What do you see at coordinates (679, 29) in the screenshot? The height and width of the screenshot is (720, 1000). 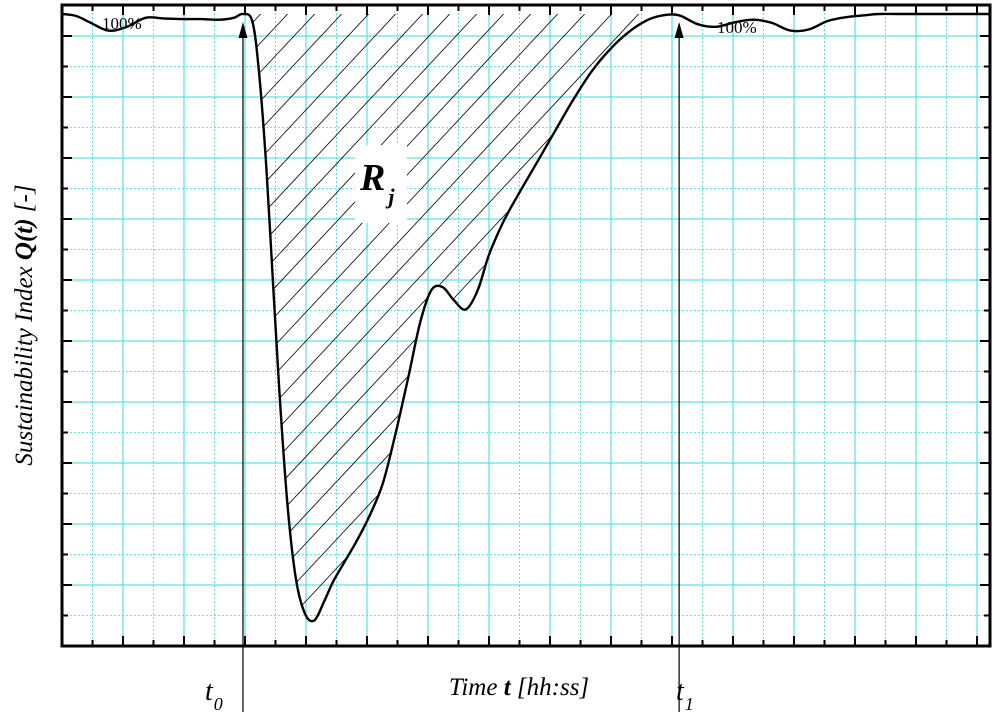 I see `t1-arrow-head` at bounding box center [679, 29].